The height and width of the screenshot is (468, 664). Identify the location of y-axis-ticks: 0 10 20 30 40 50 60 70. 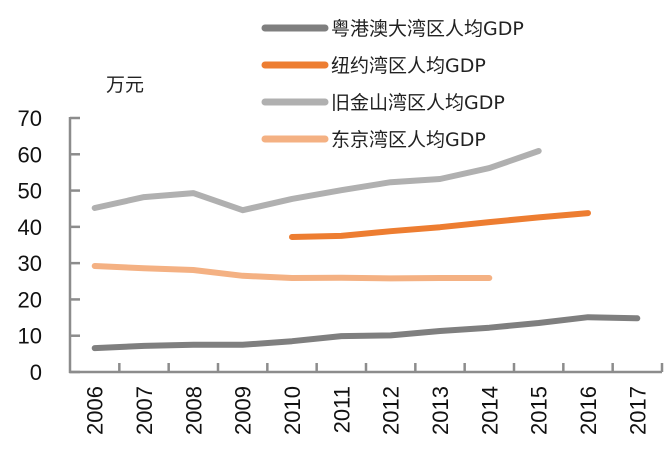
(49, 245).